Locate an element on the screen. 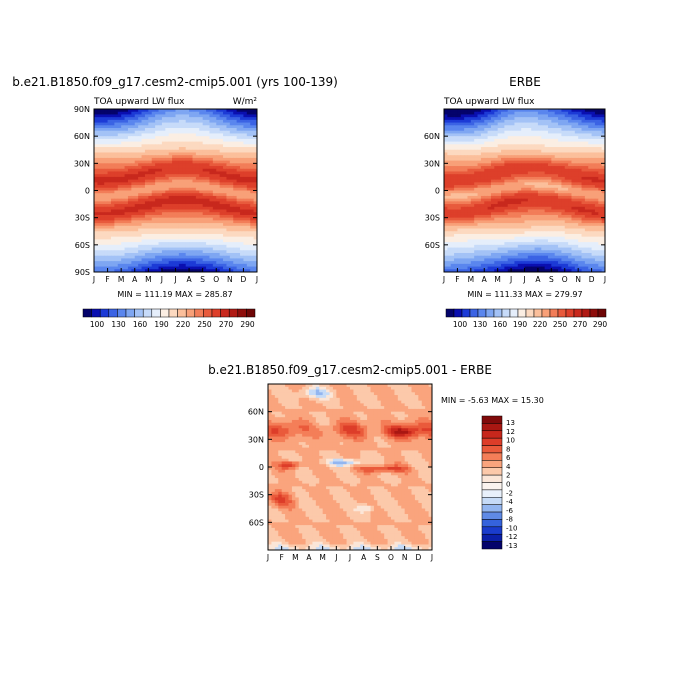 The image size is (700, 700). panel-model-x-label: J is located at coordinates (93, 279).